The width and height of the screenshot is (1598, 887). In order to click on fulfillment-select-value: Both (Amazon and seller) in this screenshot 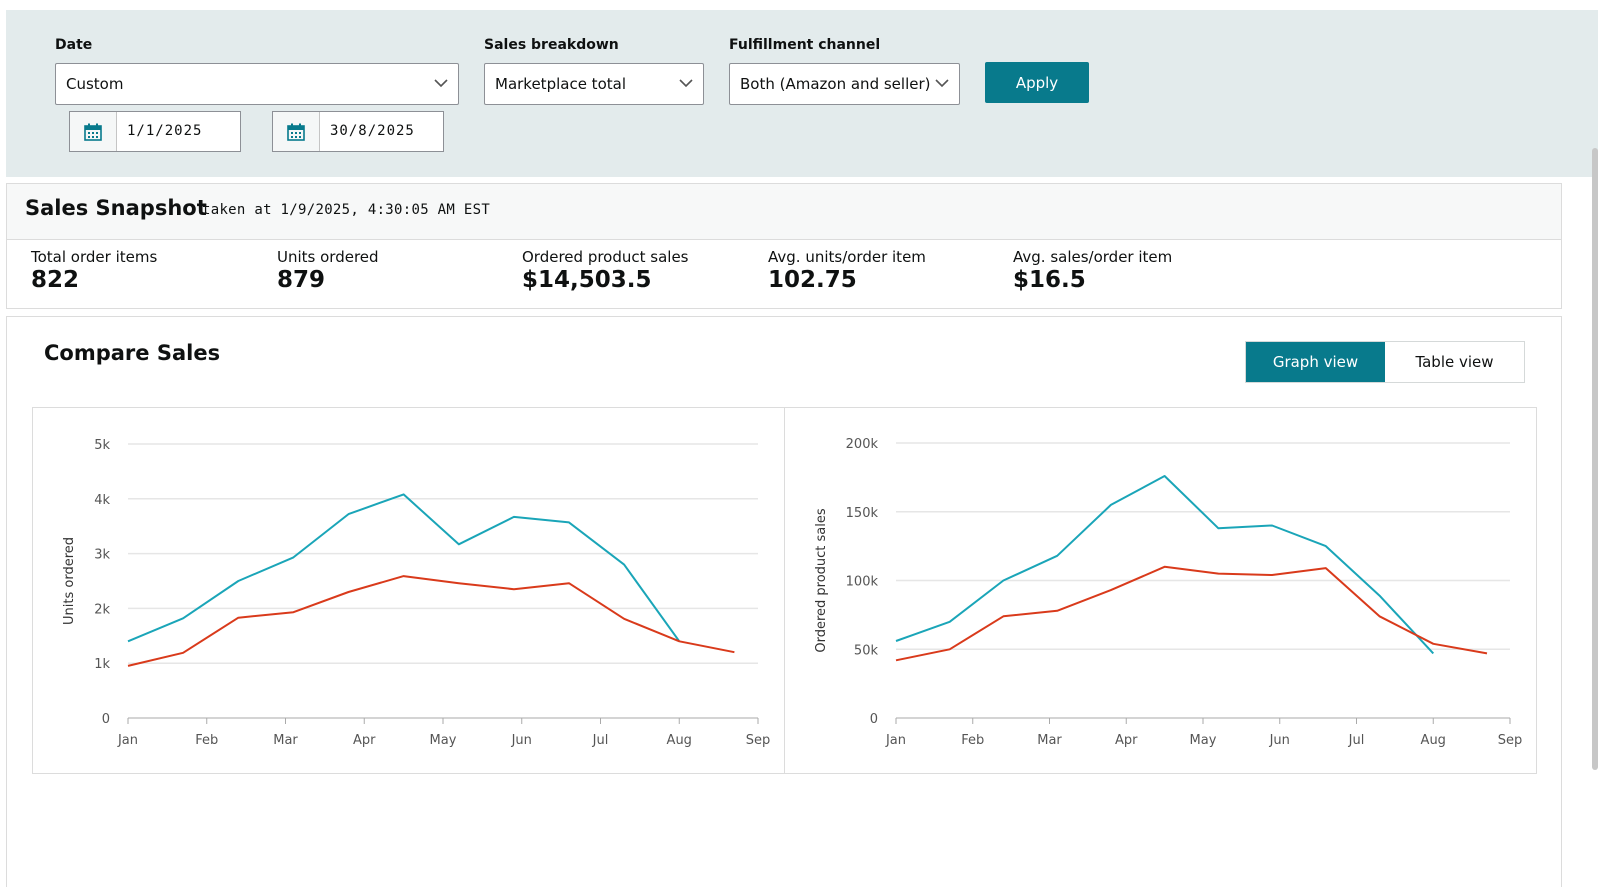, I will do `click(835, 84)`.